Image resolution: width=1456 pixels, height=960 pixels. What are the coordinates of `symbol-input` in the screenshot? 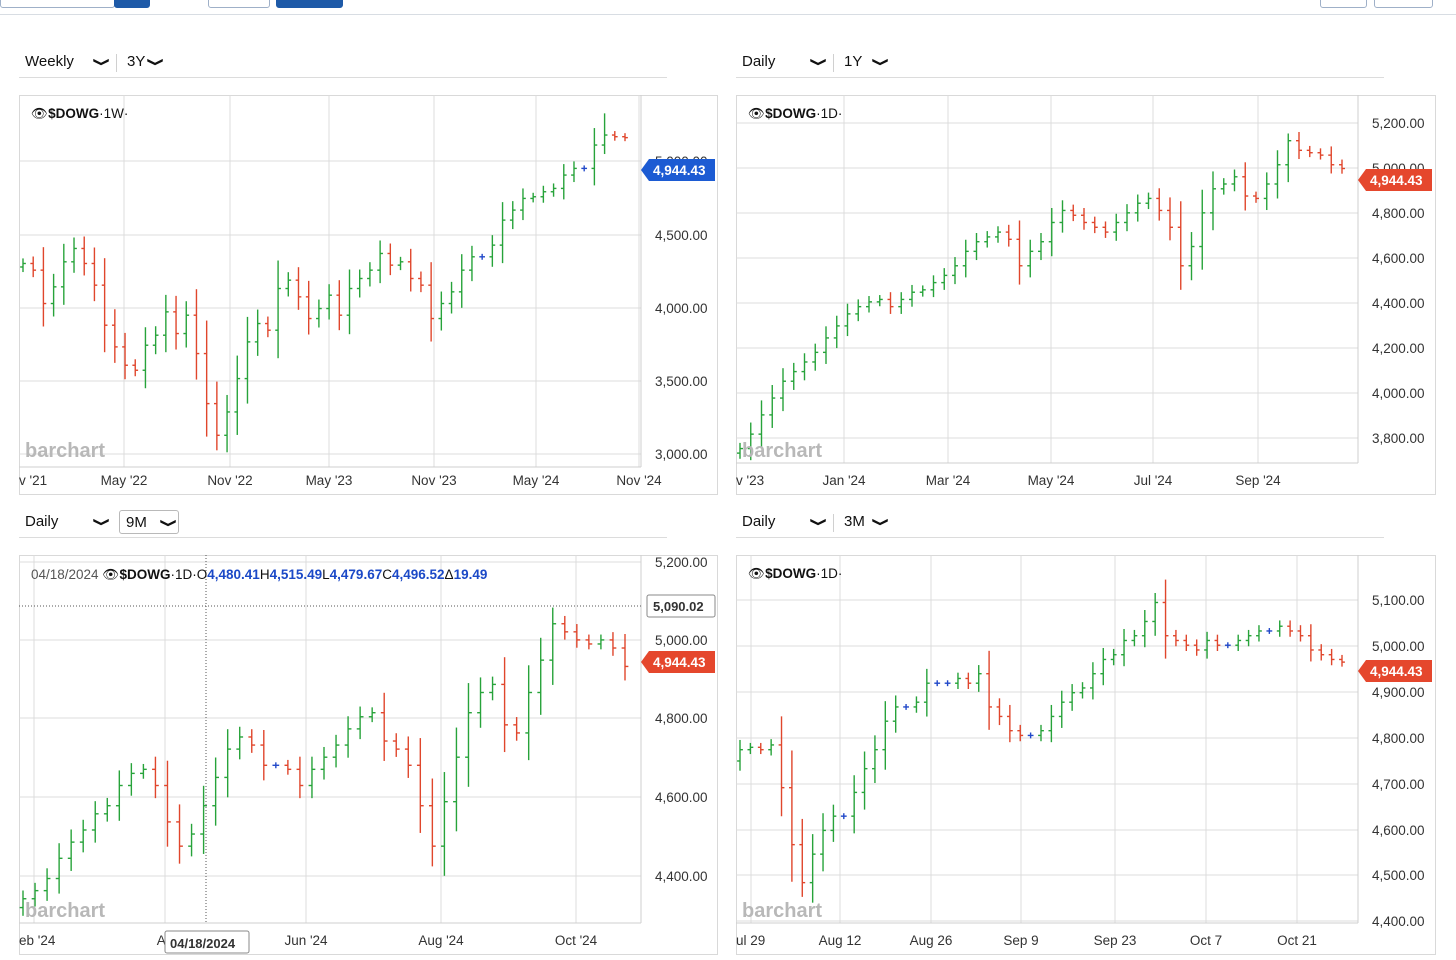 It's located at (57, 4).